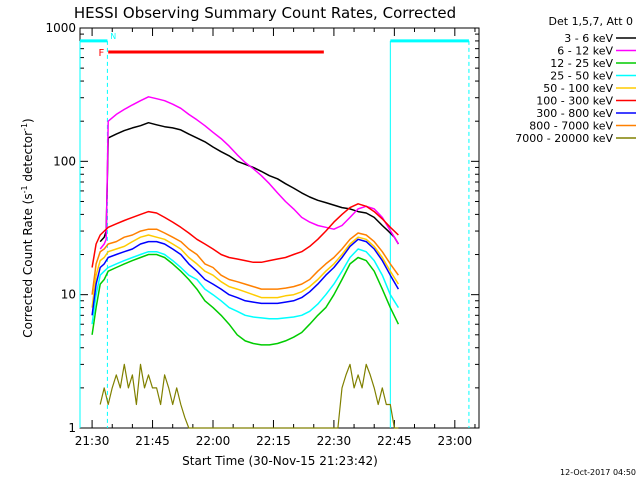 Image resolution: width=640 pixels, height=480 pixels. I want to click on y-tick-label: 10, so click(68, 295).